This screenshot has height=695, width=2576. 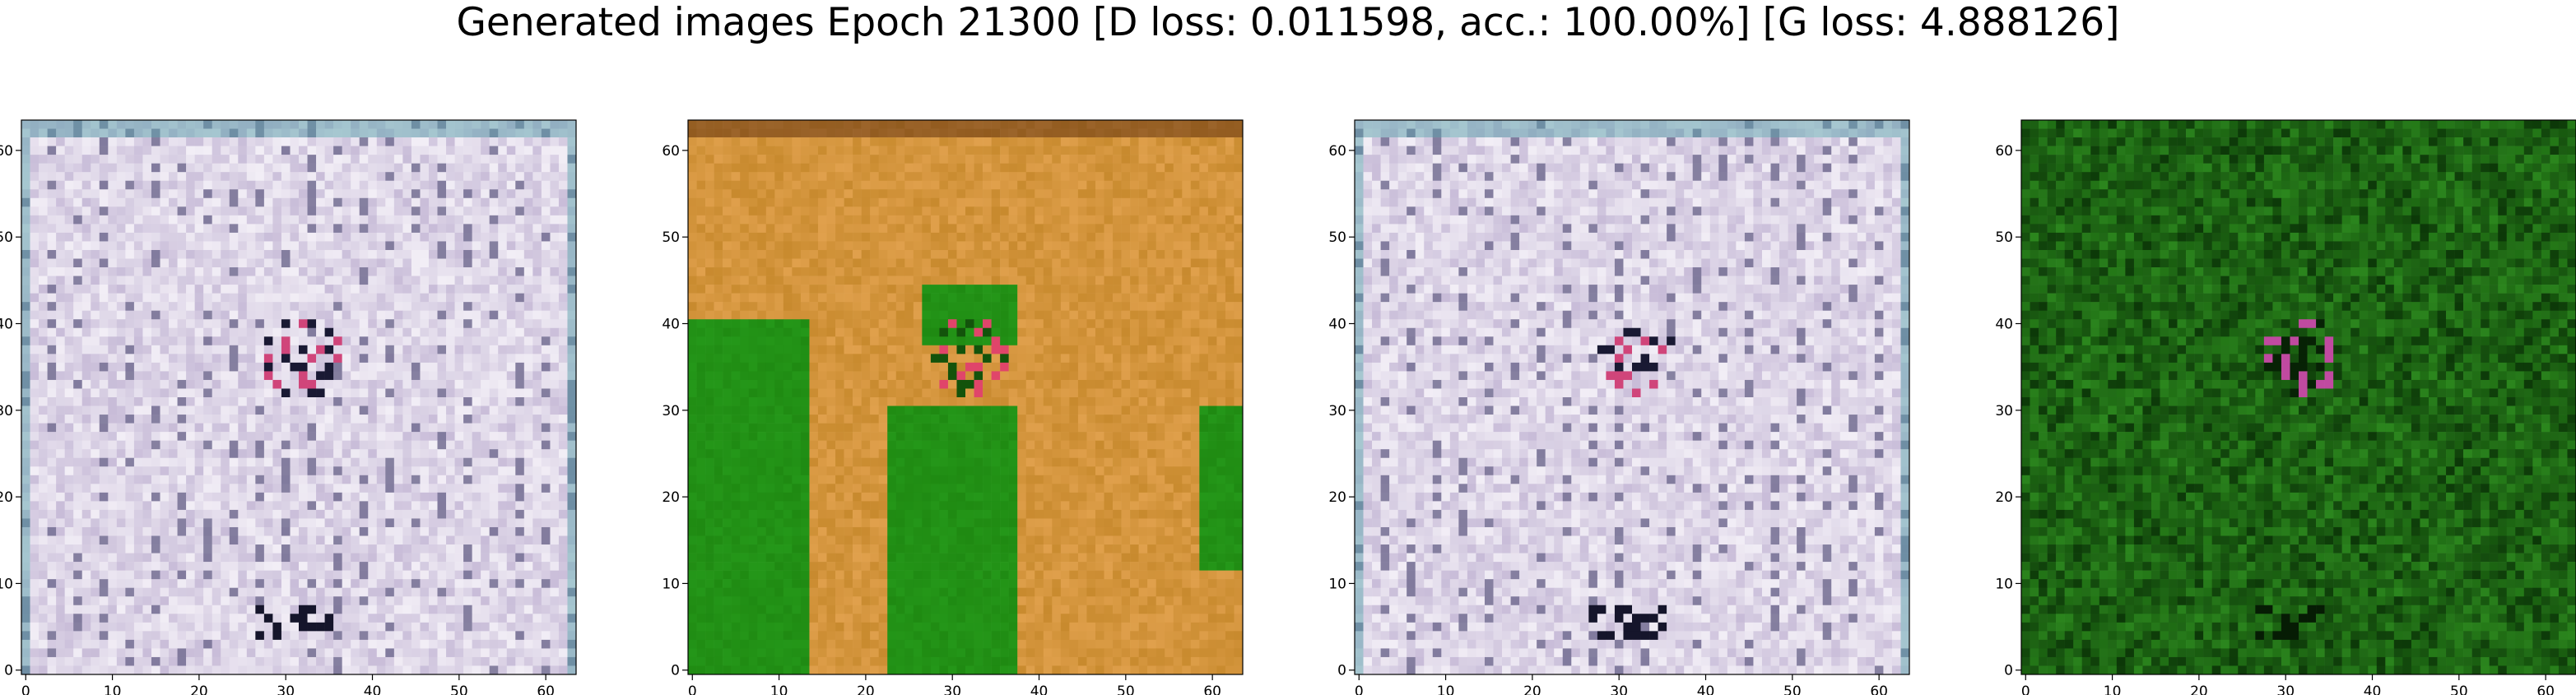 I want to click on y-axis-3: 0 10 20 30 40 50 60, so click(x=1341, y=411).